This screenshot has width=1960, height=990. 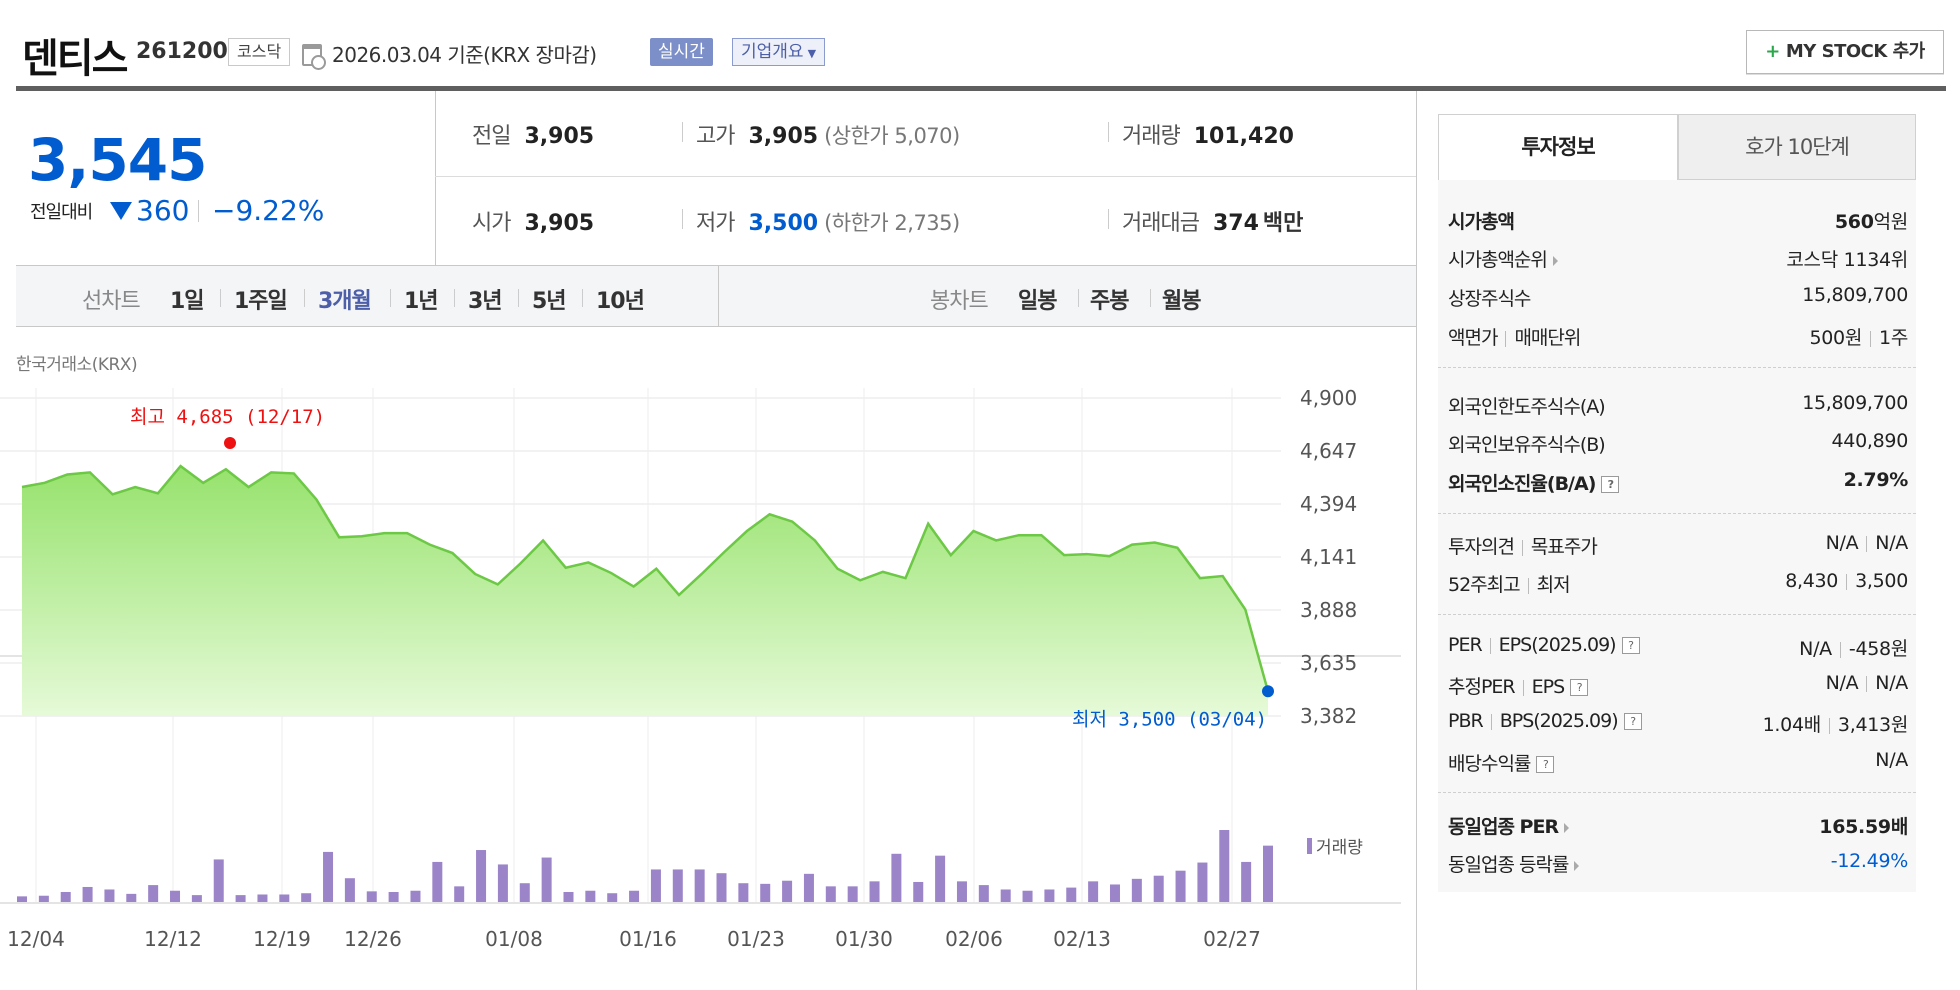 I want to click on info-row-foreign-ratio: 외국인소진율(B/A)? 2.79%, so click(x=1678, y=484).